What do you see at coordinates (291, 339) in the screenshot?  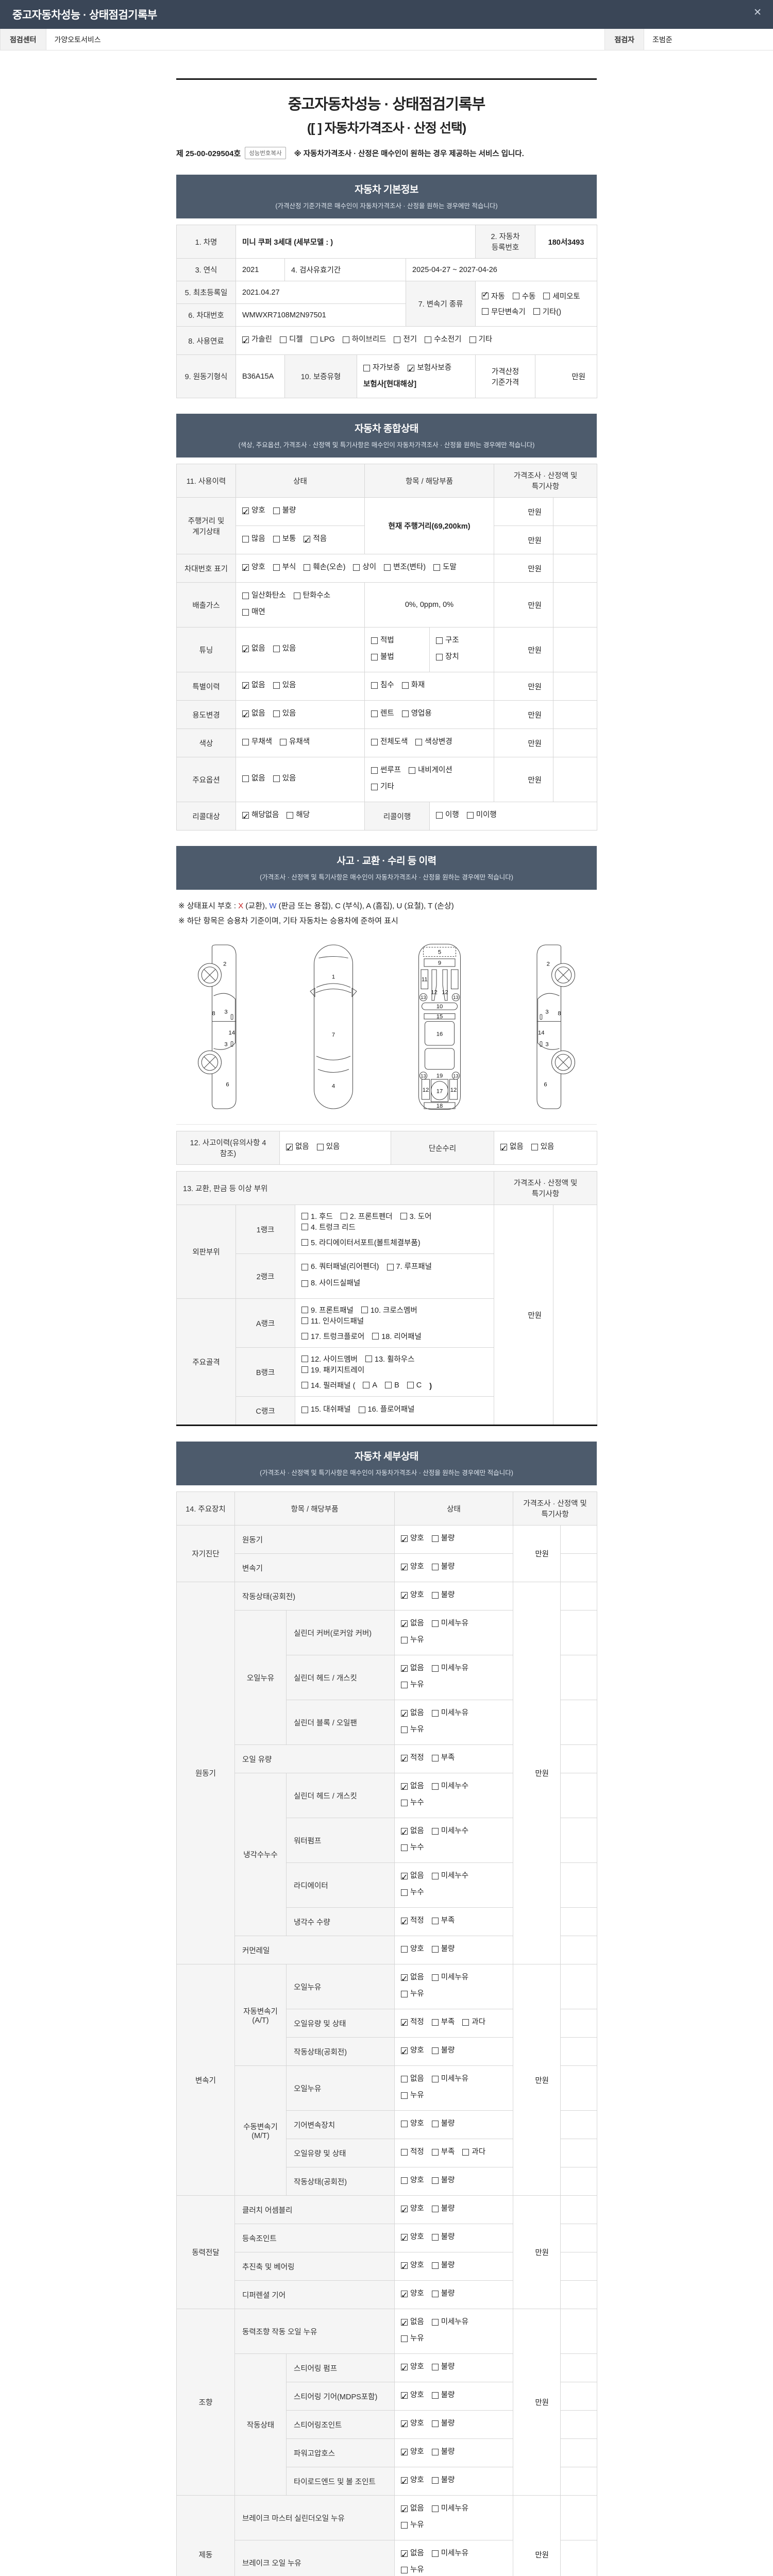 I see `check-option: 디젤` at bounding box center [291, 339].